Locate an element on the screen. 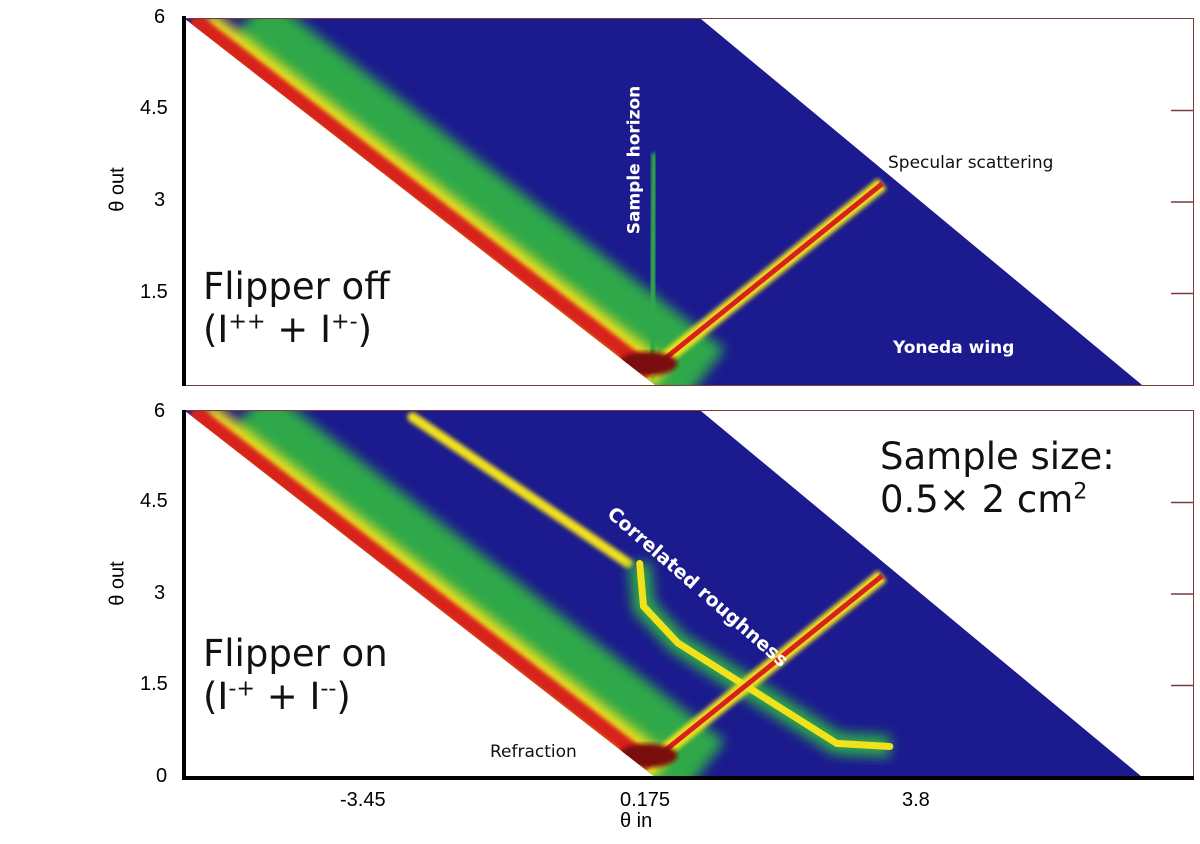 This screenshot has height=844, width=1200. bottom-ytick-1.5: 1.5 is located at coordinates (154, 684).